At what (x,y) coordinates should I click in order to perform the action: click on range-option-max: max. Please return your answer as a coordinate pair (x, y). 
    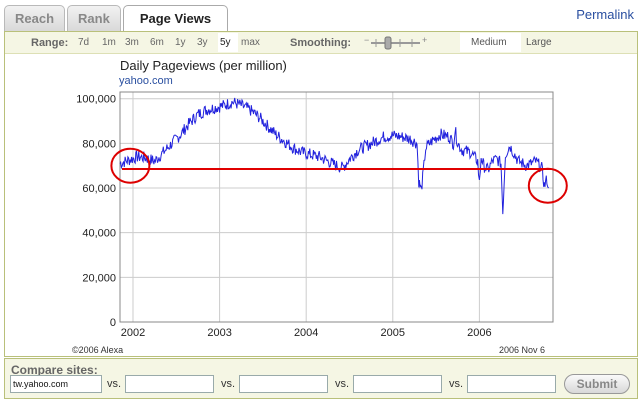
    Looking at the image, I should click on (250, 42).